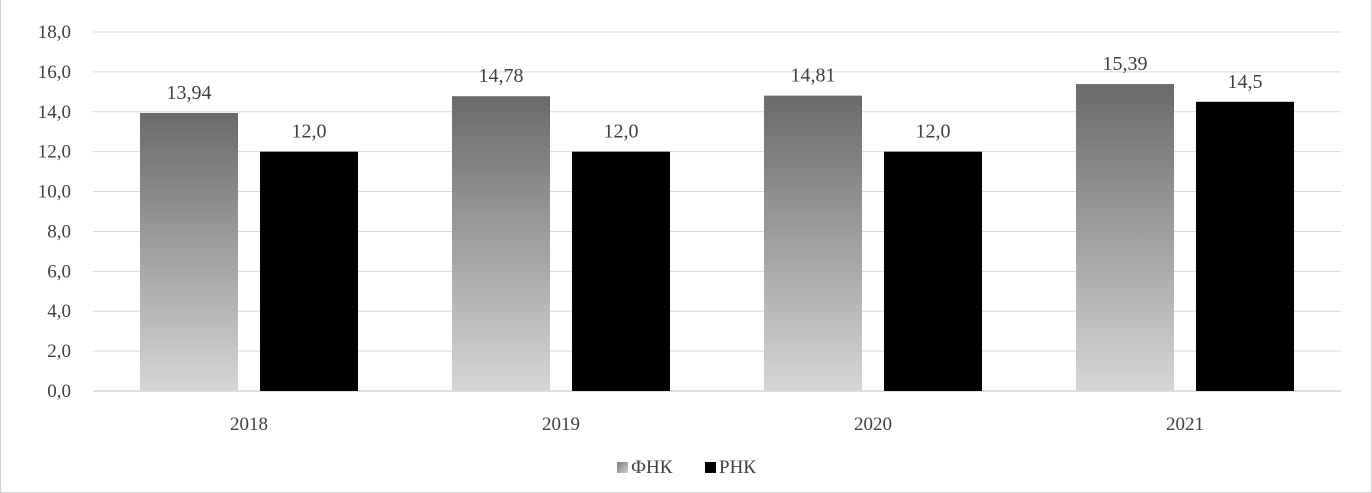 The image size is (1372, 493). I want to click on legend-label: ФНК, so click(652, 467).